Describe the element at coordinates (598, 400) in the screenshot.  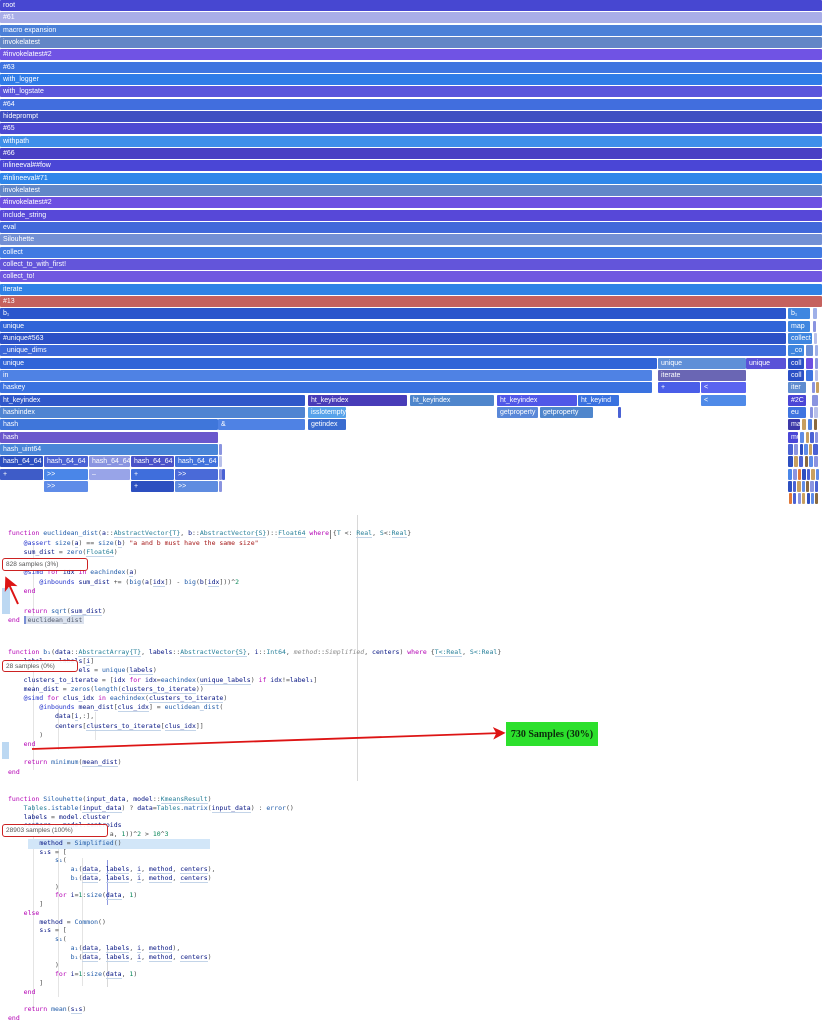
I see `flame-bar-ht_keyind: ht_keyind` at that location.